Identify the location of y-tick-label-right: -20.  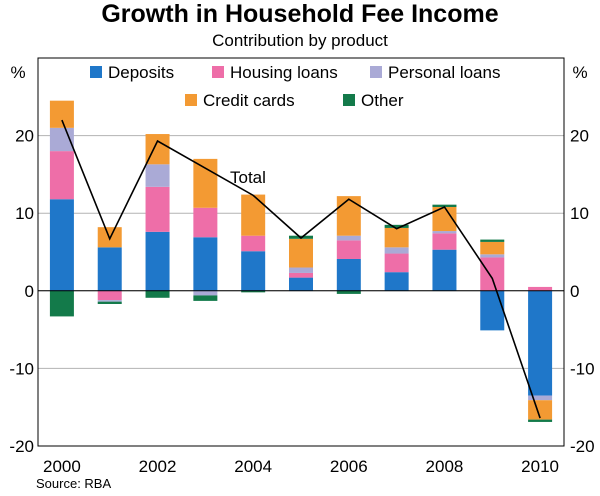
(582, 446).